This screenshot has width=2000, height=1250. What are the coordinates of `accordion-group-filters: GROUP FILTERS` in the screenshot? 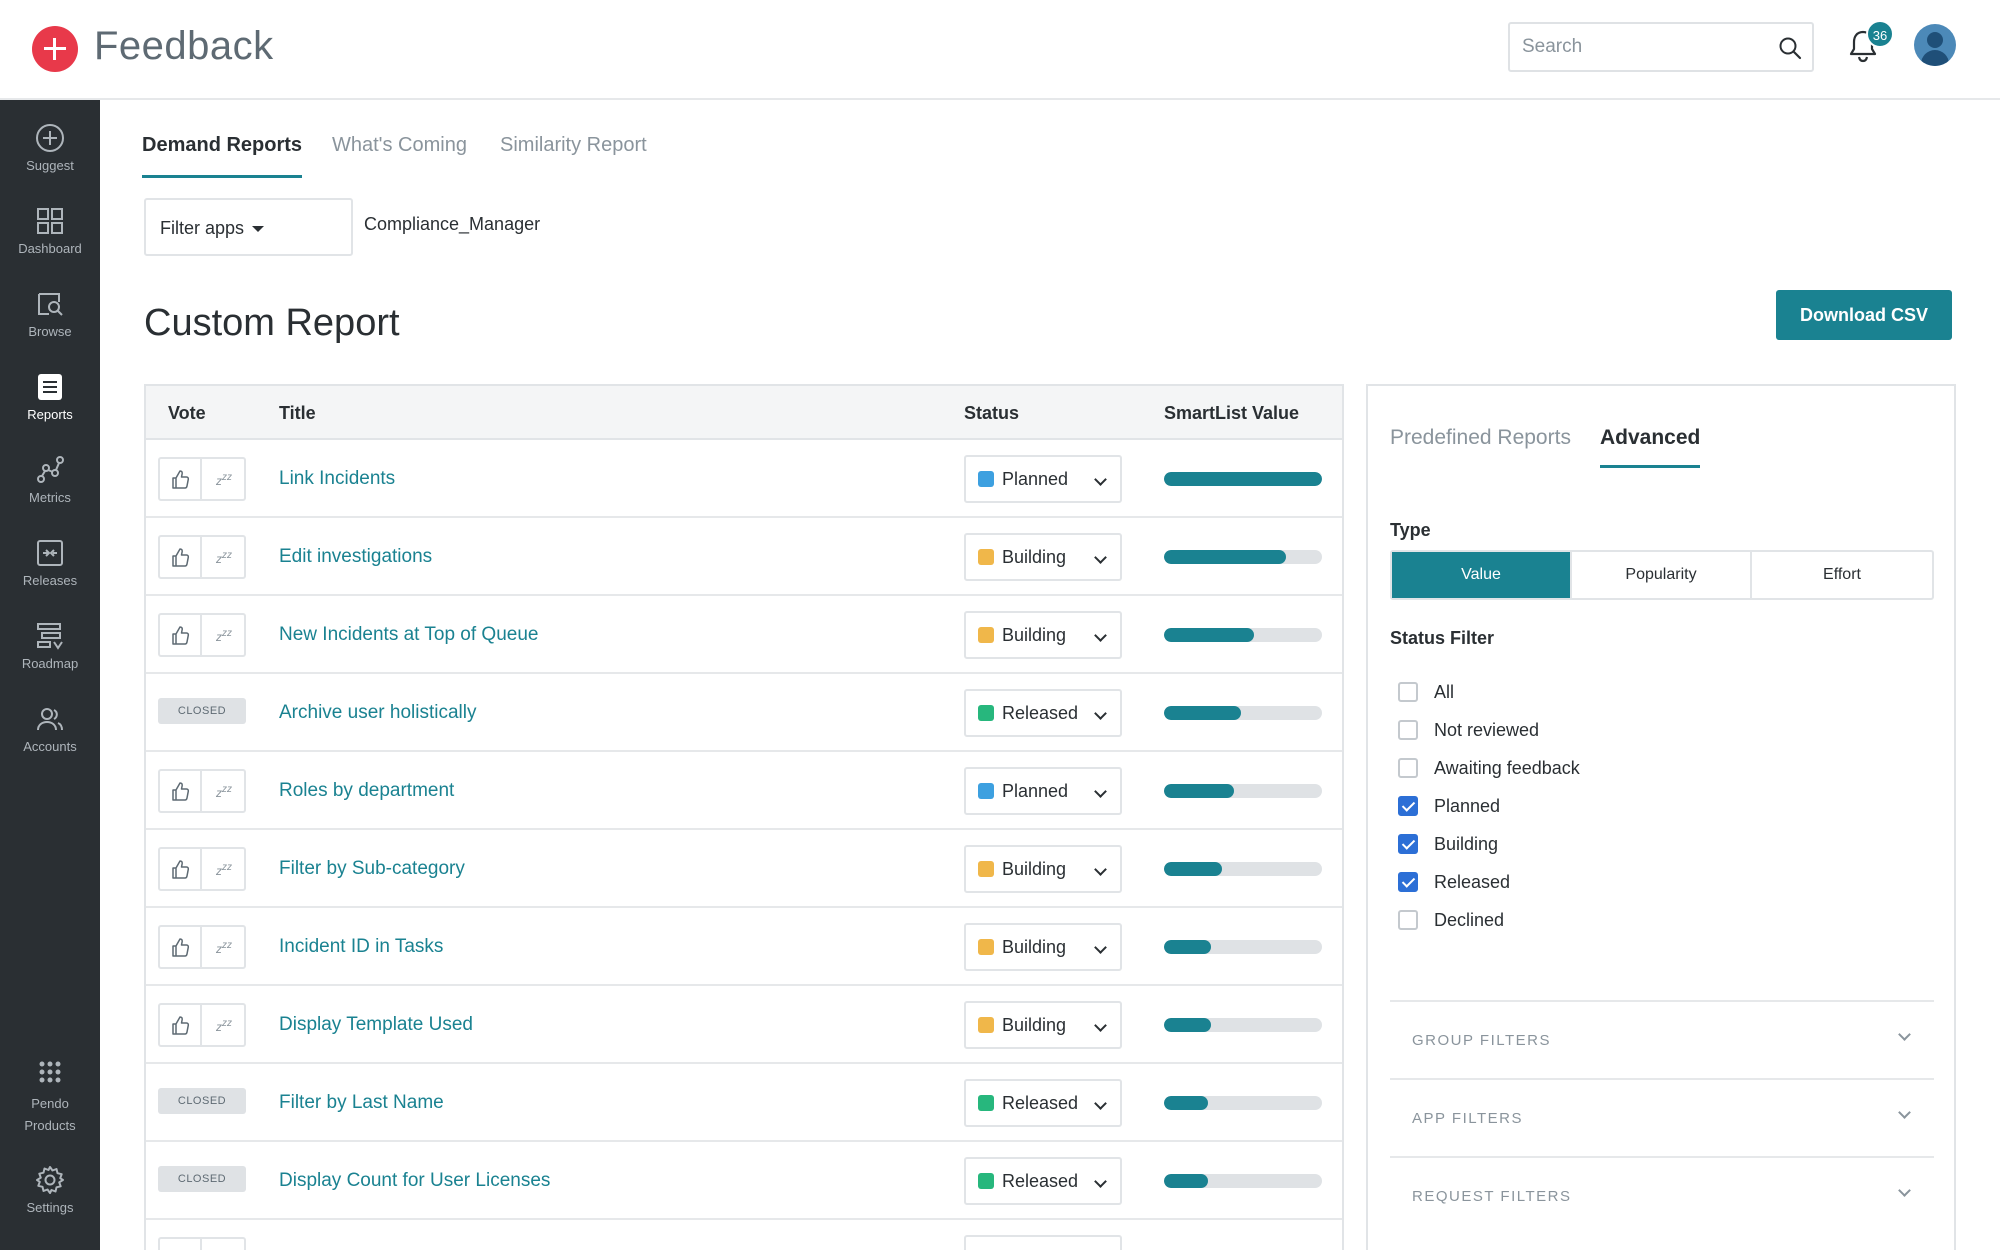 It's located at (1662, 1039).